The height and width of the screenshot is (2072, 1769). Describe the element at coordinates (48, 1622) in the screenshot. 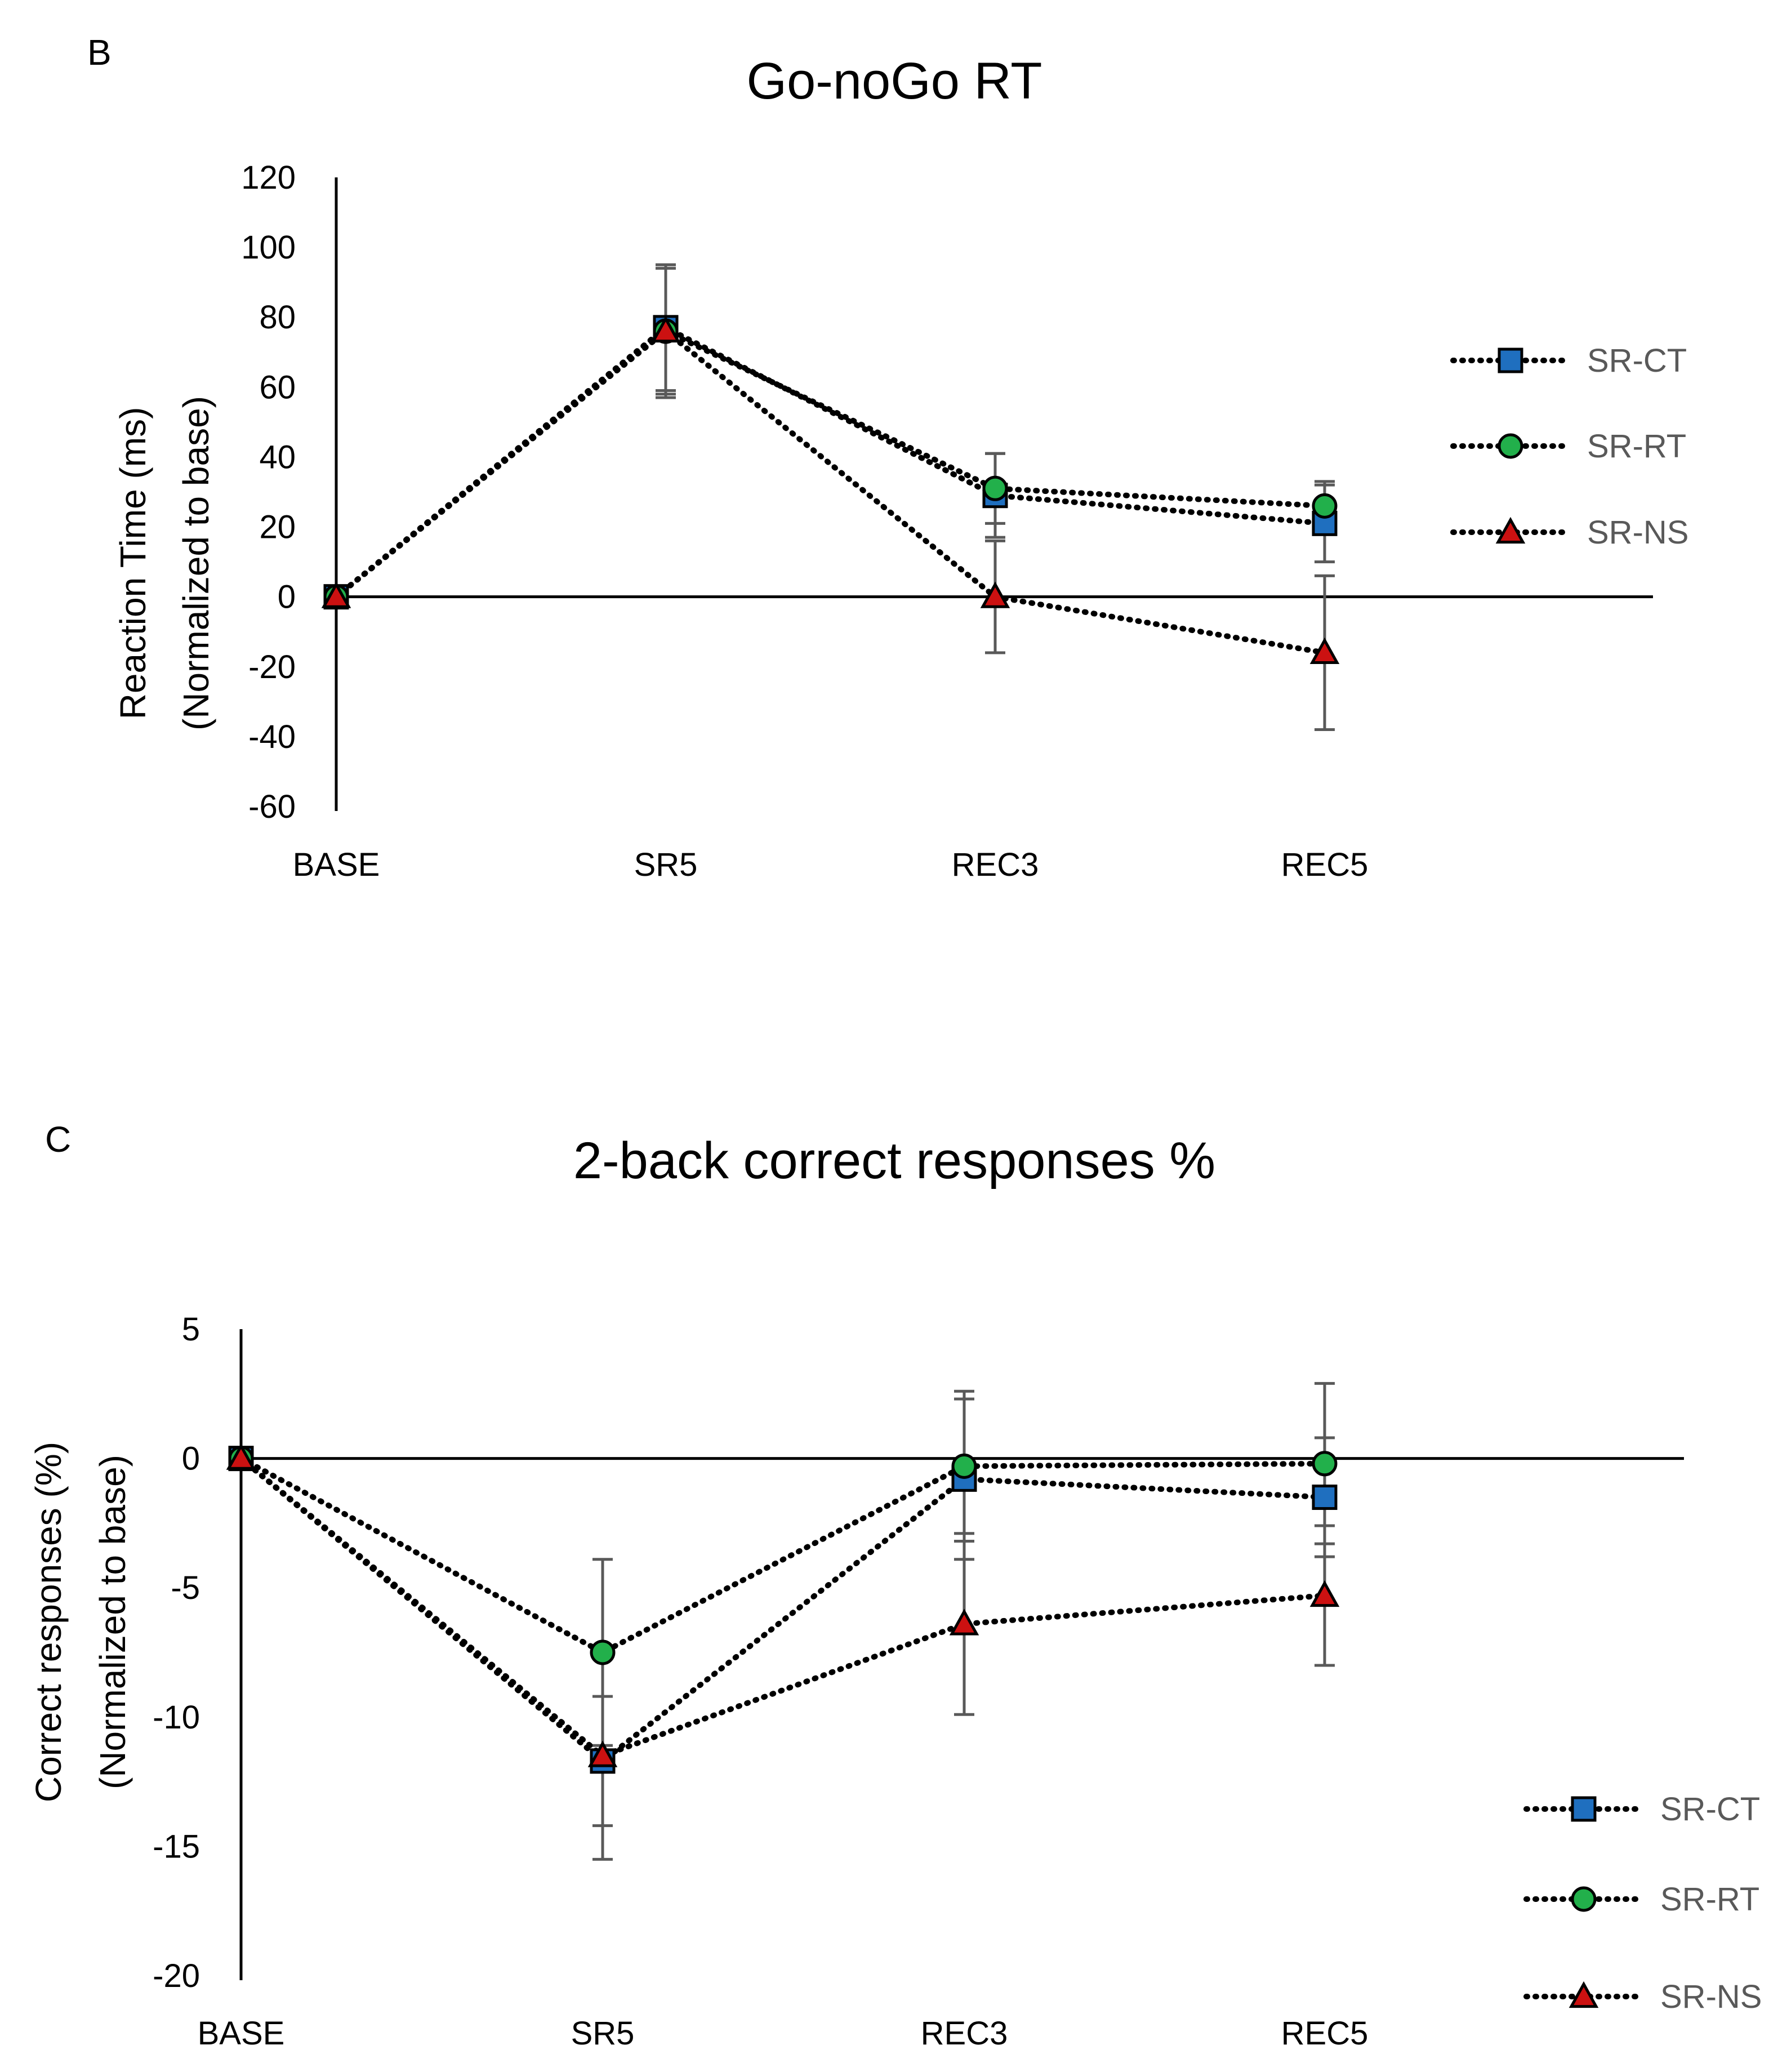

I see `y-axis-label-line-1: Correct responses (%)` at that location.